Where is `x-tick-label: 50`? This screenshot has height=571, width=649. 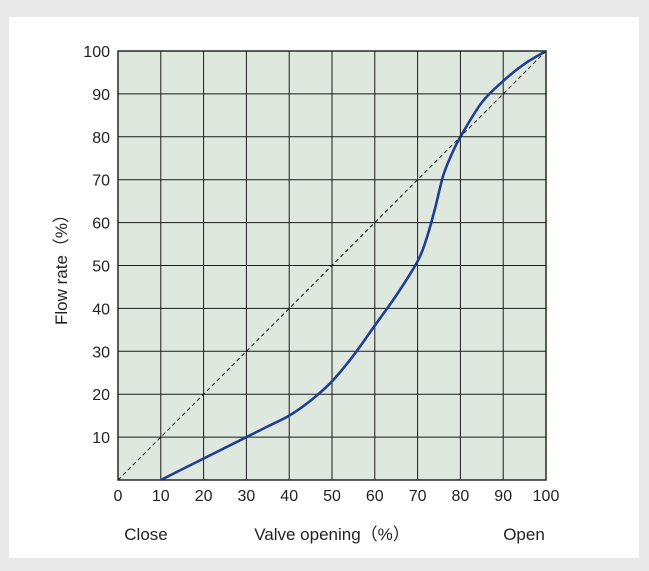 x-tick-label: 50 is located at coordinates (332, 496).